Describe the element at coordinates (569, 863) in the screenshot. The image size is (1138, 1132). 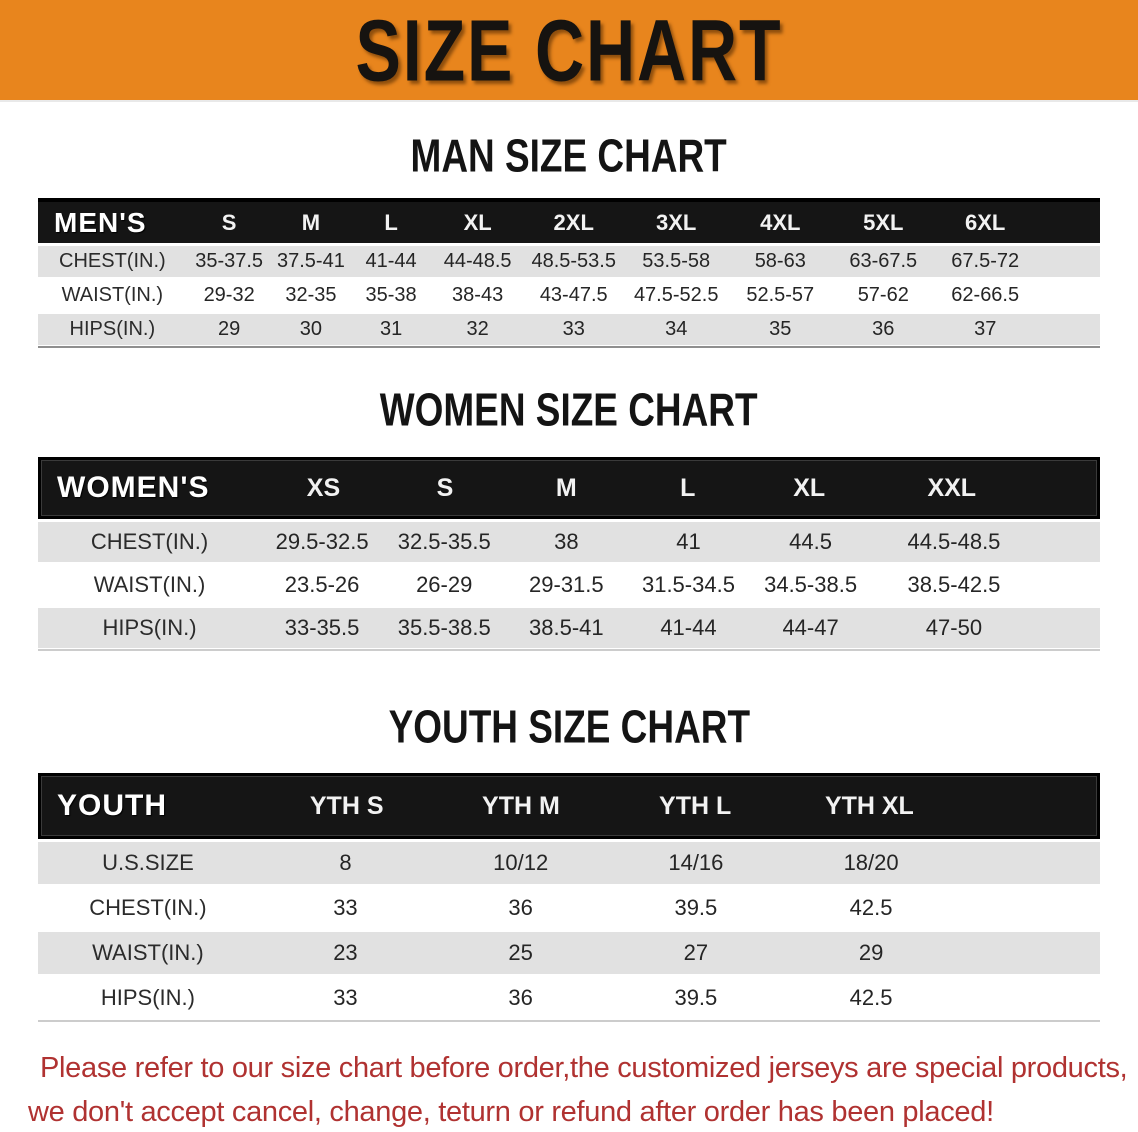
I see `table-row: U.S.SIZE 8 10/12 14/16 18/20` at that location.